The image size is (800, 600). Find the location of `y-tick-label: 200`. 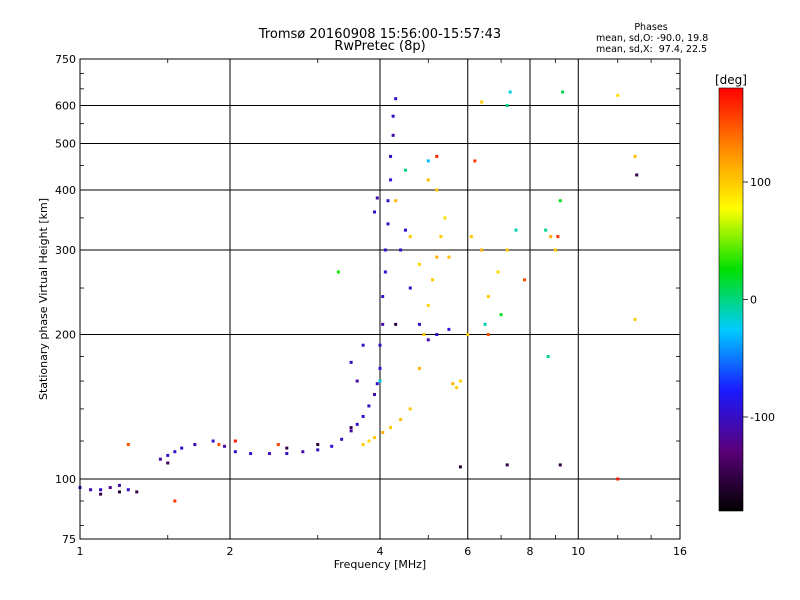

y-tick-label: 200 is located at coordinates (65, 335).